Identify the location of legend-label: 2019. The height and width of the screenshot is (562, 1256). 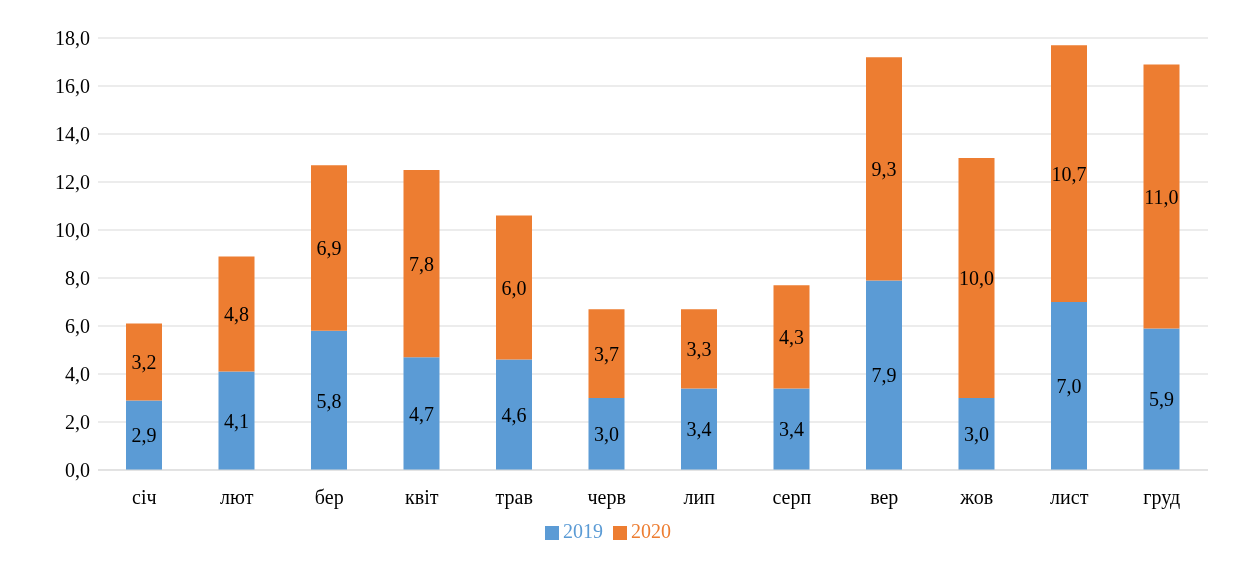
(583, 531).